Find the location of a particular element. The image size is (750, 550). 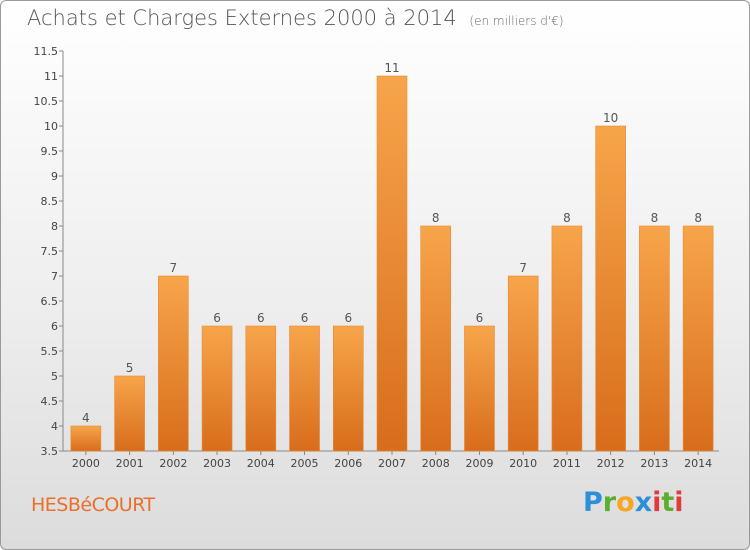

proxiti-logo: Proxiti is located at coordinates (633, 502).